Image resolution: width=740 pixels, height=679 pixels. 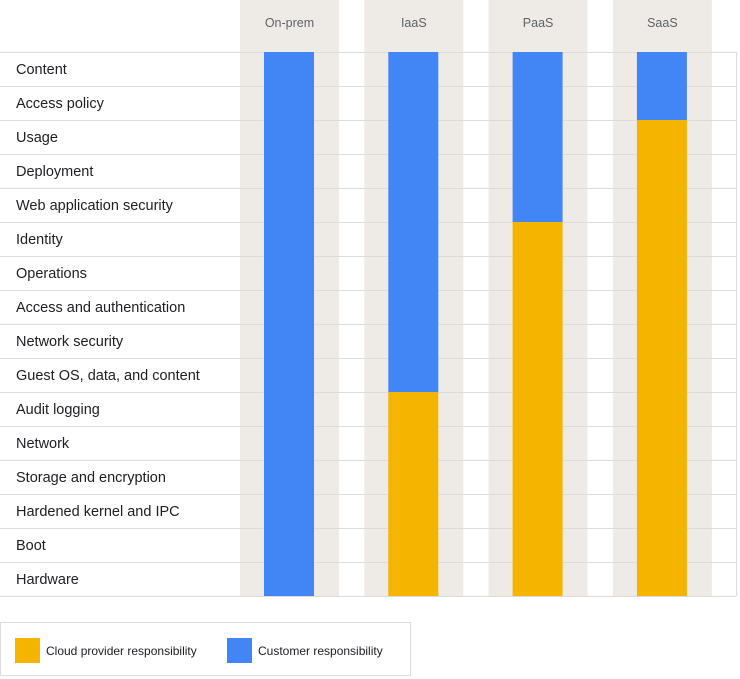 What do you see at coordinates (100, 308) in the screenshot?
I see `row-label: Access and authentication` at bounding box center [100, 308].